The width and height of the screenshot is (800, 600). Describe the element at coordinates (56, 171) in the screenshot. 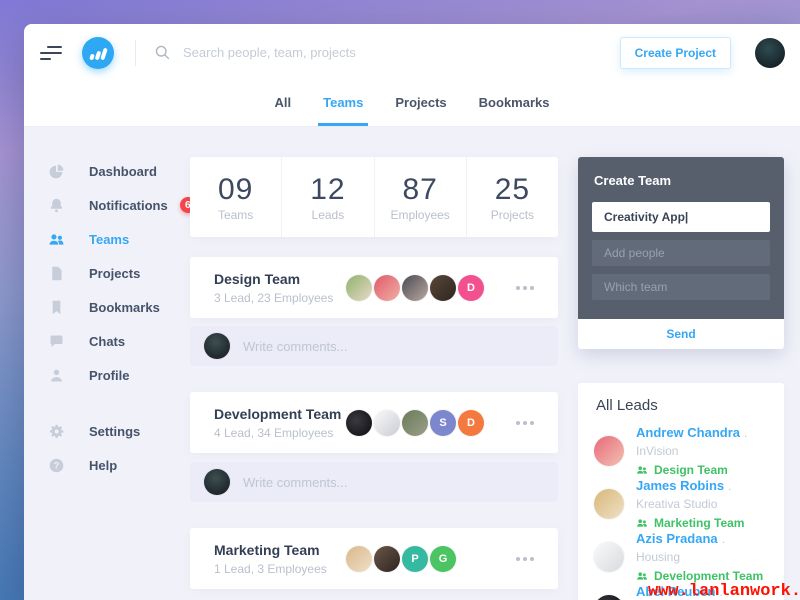

I see `dashboard-icon` at that location.